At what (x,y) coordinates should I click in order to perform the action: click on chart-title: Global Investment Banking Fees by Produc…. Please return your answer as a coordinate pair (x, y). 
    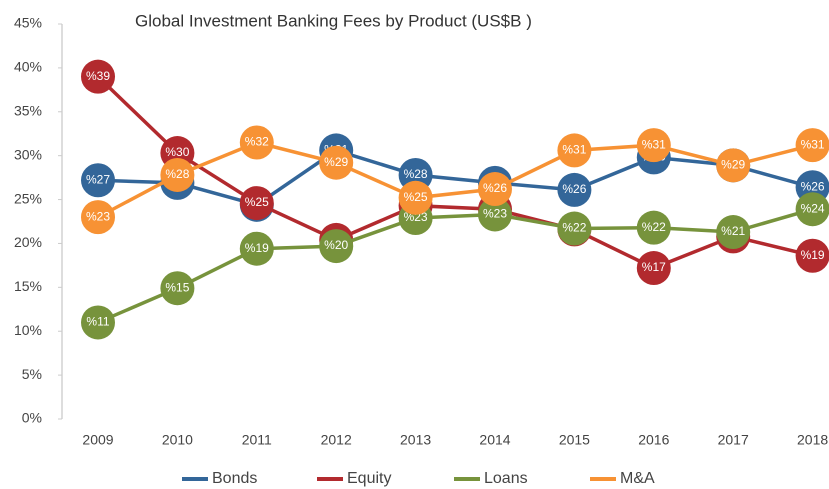
    Looking at the image, I should click on (333, 20).